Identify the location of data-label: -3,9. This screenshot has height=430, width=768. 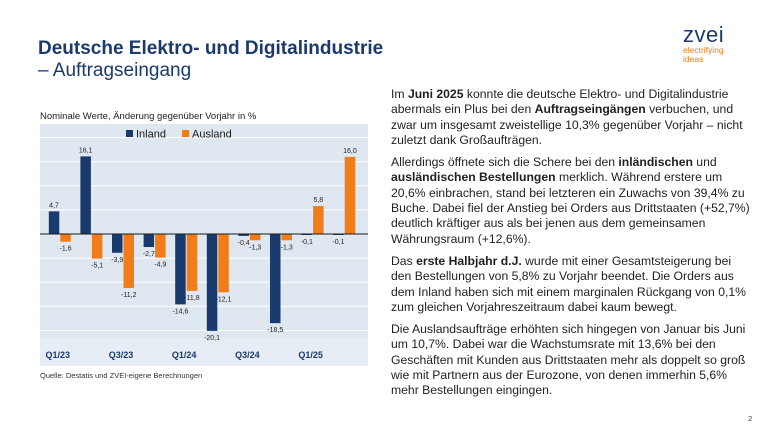
(117, 260).